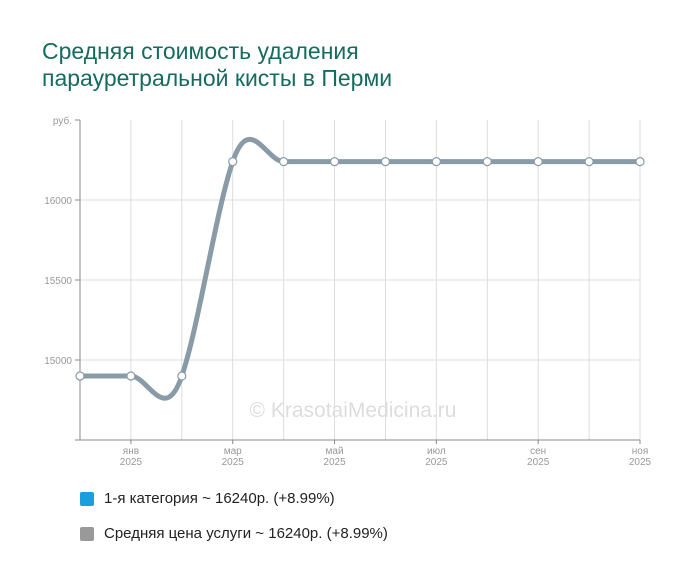 The height and width of the screenshot is (583, 700). I want to click on x-tick-month: ноя, so click(640, 451).